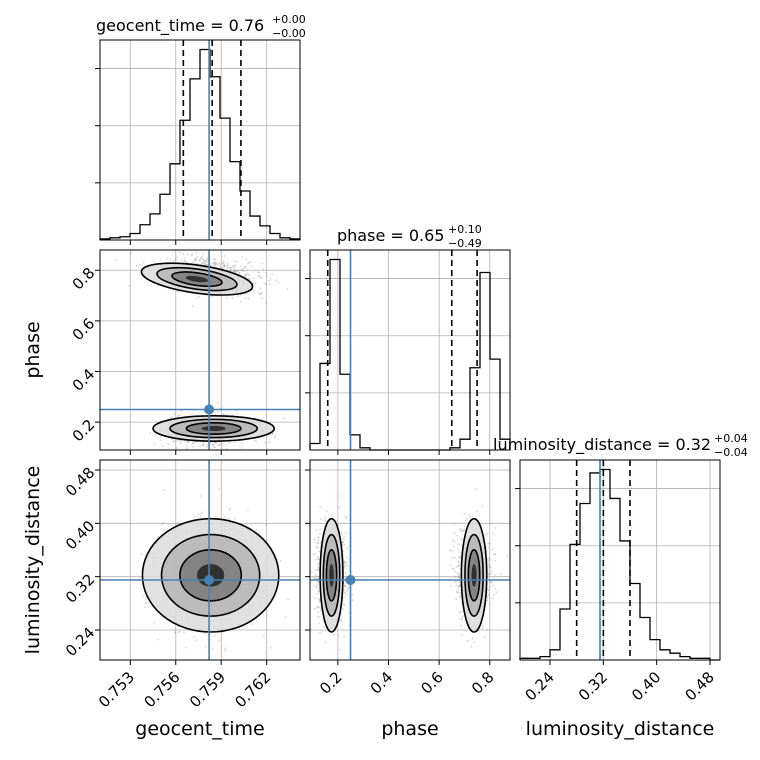  Describe the element at coordinates (289, 19) in the screenshot. I see `title-geocent_time-plus: +0.00` at that location.